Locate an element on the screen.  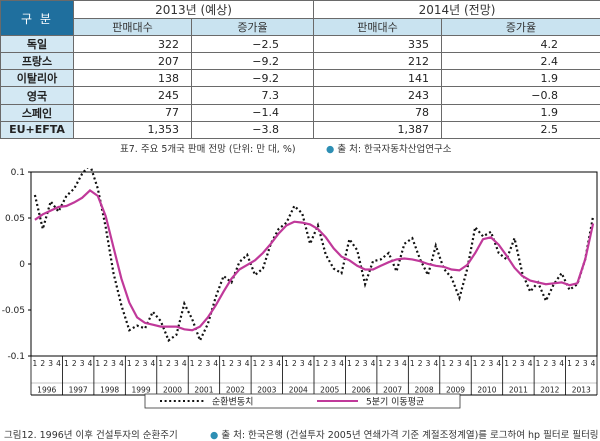
year-label: 2000 is located at coordinates (172, 390).